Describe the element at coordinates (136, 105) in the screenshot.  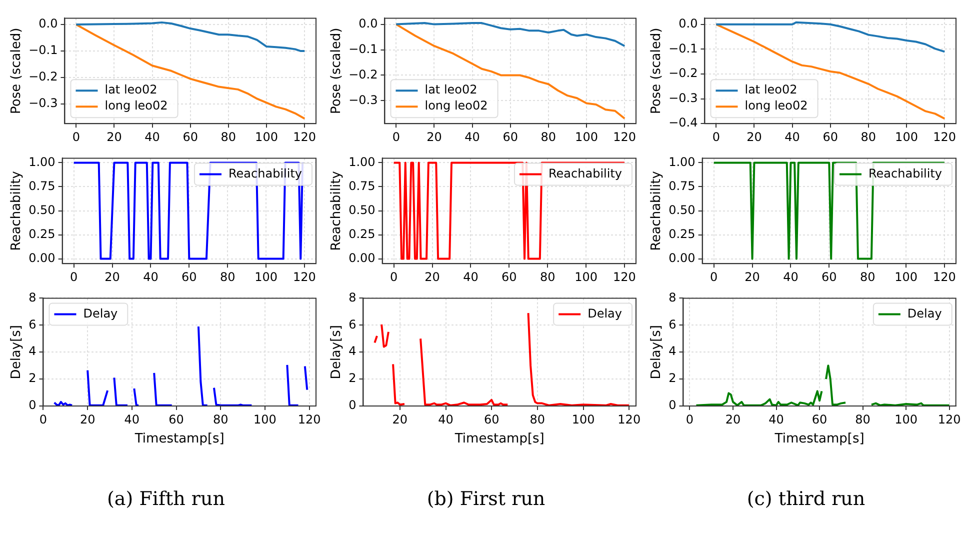
I see `legend-label: long leo02` at that location.